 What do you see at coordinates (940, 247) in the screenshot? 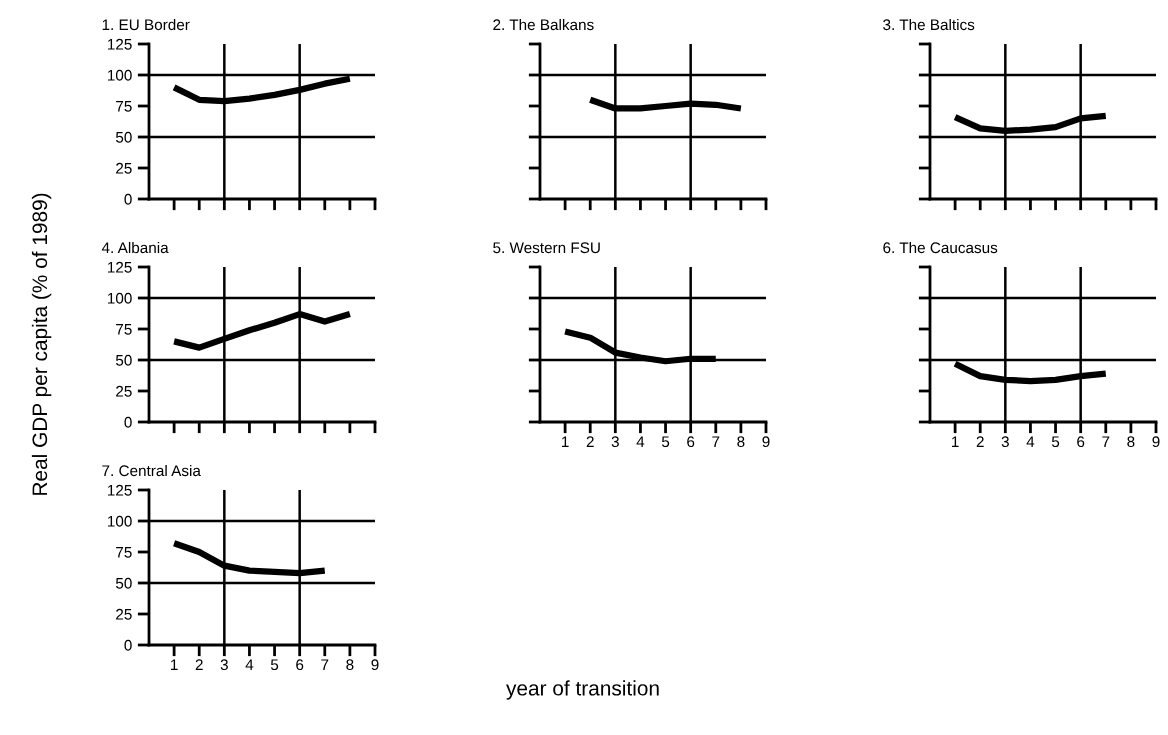
I see `chart-title: 6. The Caucasus` at bounding box center [940, 247].